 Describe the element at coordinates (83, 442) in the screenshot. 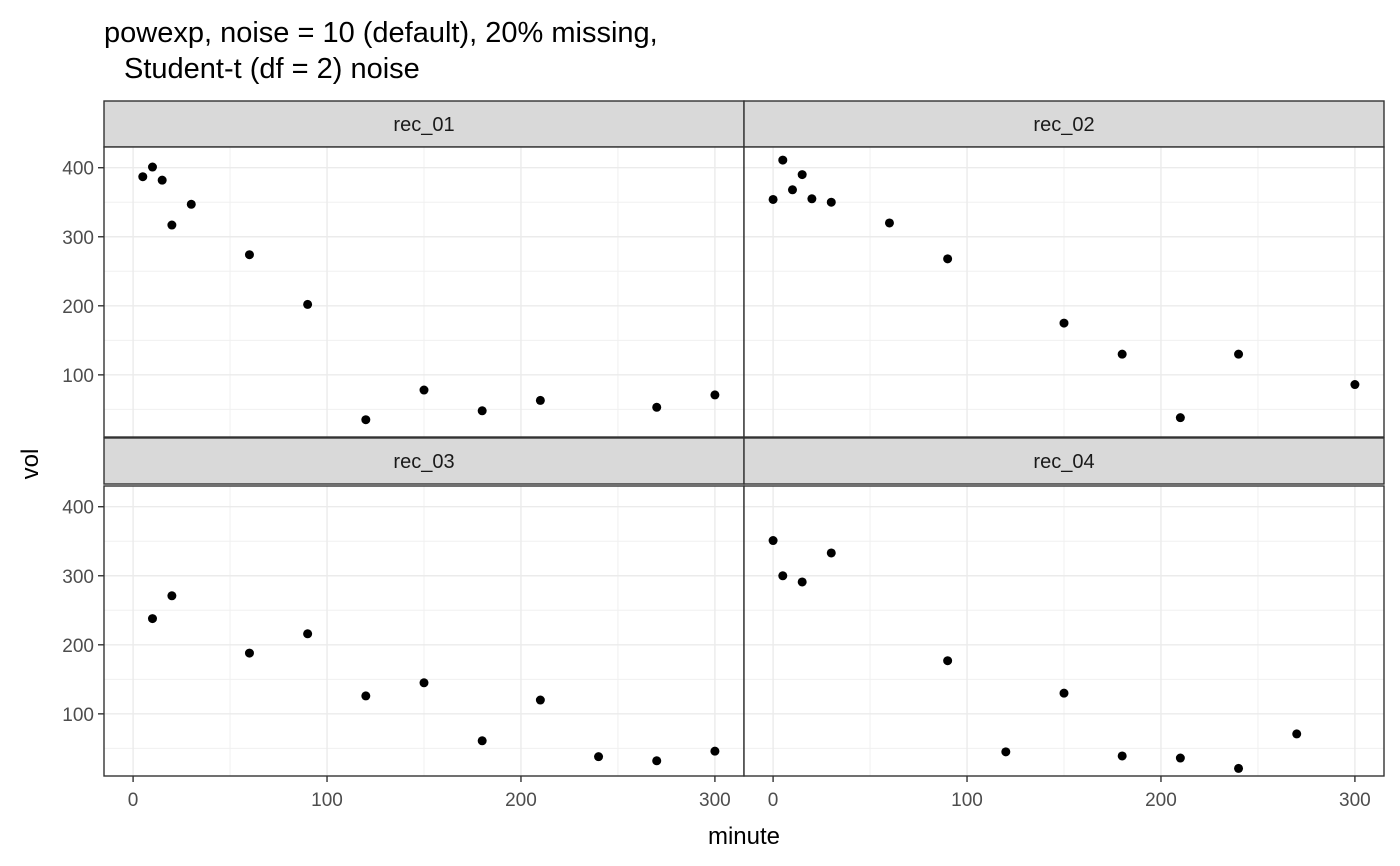

I see `y-axes: 100 200 300 400 100 200 300 400` at that location.